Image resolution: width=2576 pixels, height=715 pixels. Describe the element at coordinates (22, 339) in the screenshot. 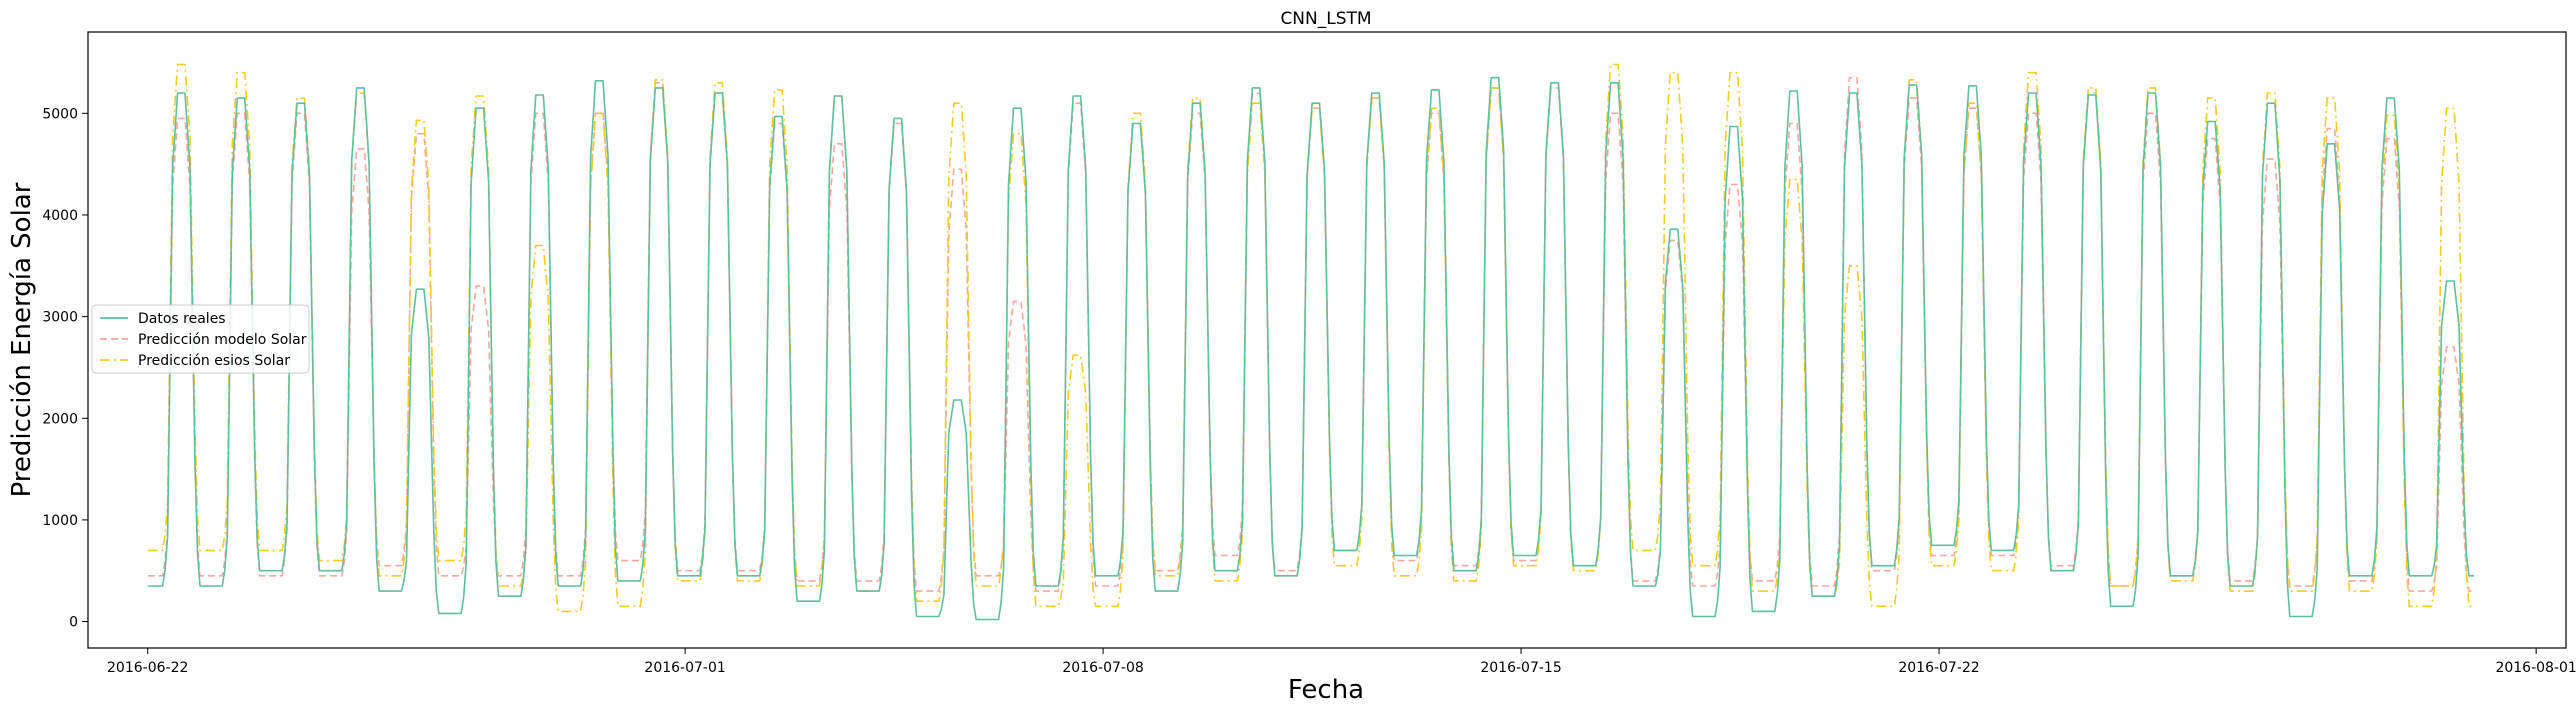

I see `y-axis-title: Predicción Energía Solar` at that location.